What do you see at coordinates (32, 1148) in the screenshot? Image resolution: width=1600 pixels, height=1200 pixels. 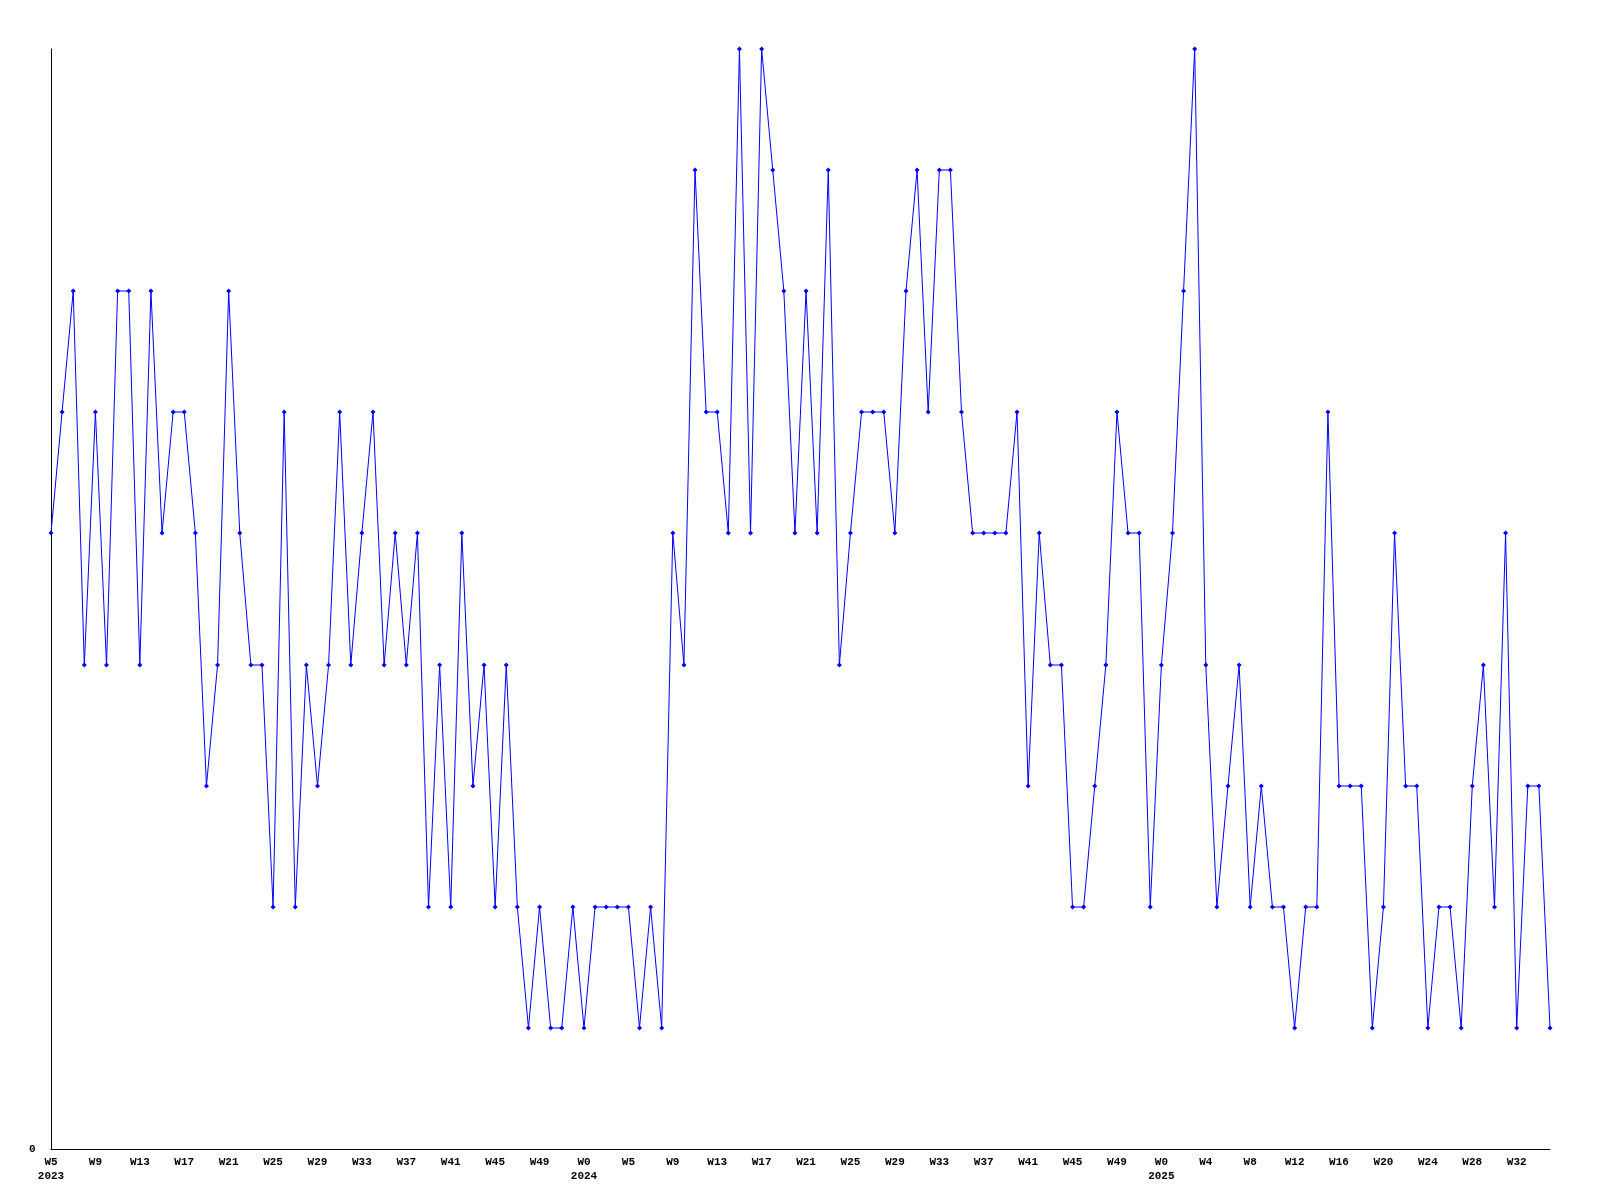 I see `text: 0` at bounding box center [32, 1148].